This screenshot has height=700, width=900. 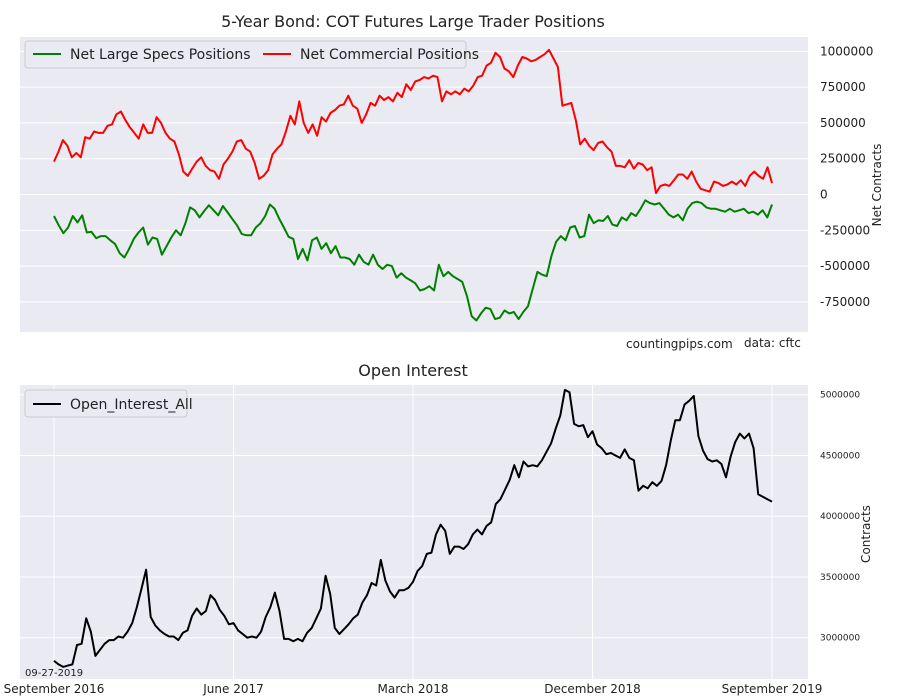 I want to click on y-tick-label: 250000, so click(x=843, y=159).